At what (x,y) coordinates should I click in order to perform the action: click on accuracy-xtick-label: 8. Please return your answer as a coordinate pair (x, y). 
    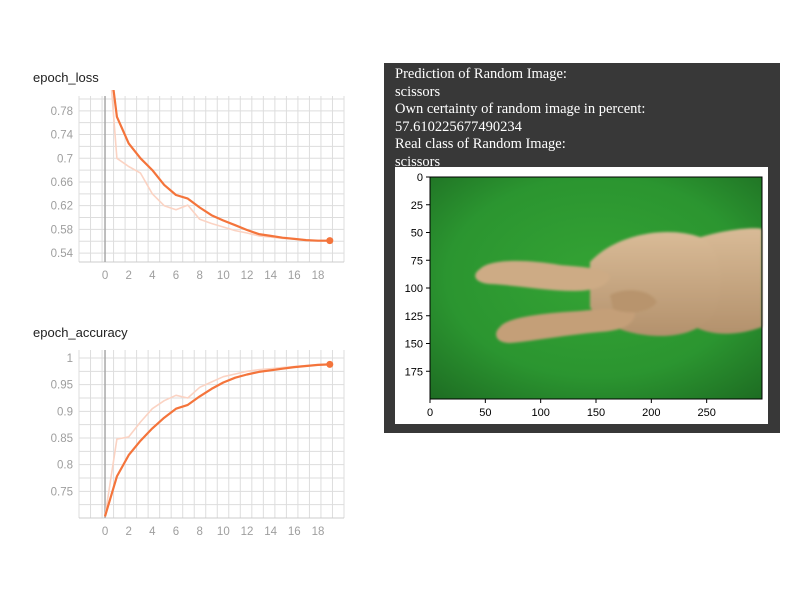
    Looking at the image, I should click on (199, 532).